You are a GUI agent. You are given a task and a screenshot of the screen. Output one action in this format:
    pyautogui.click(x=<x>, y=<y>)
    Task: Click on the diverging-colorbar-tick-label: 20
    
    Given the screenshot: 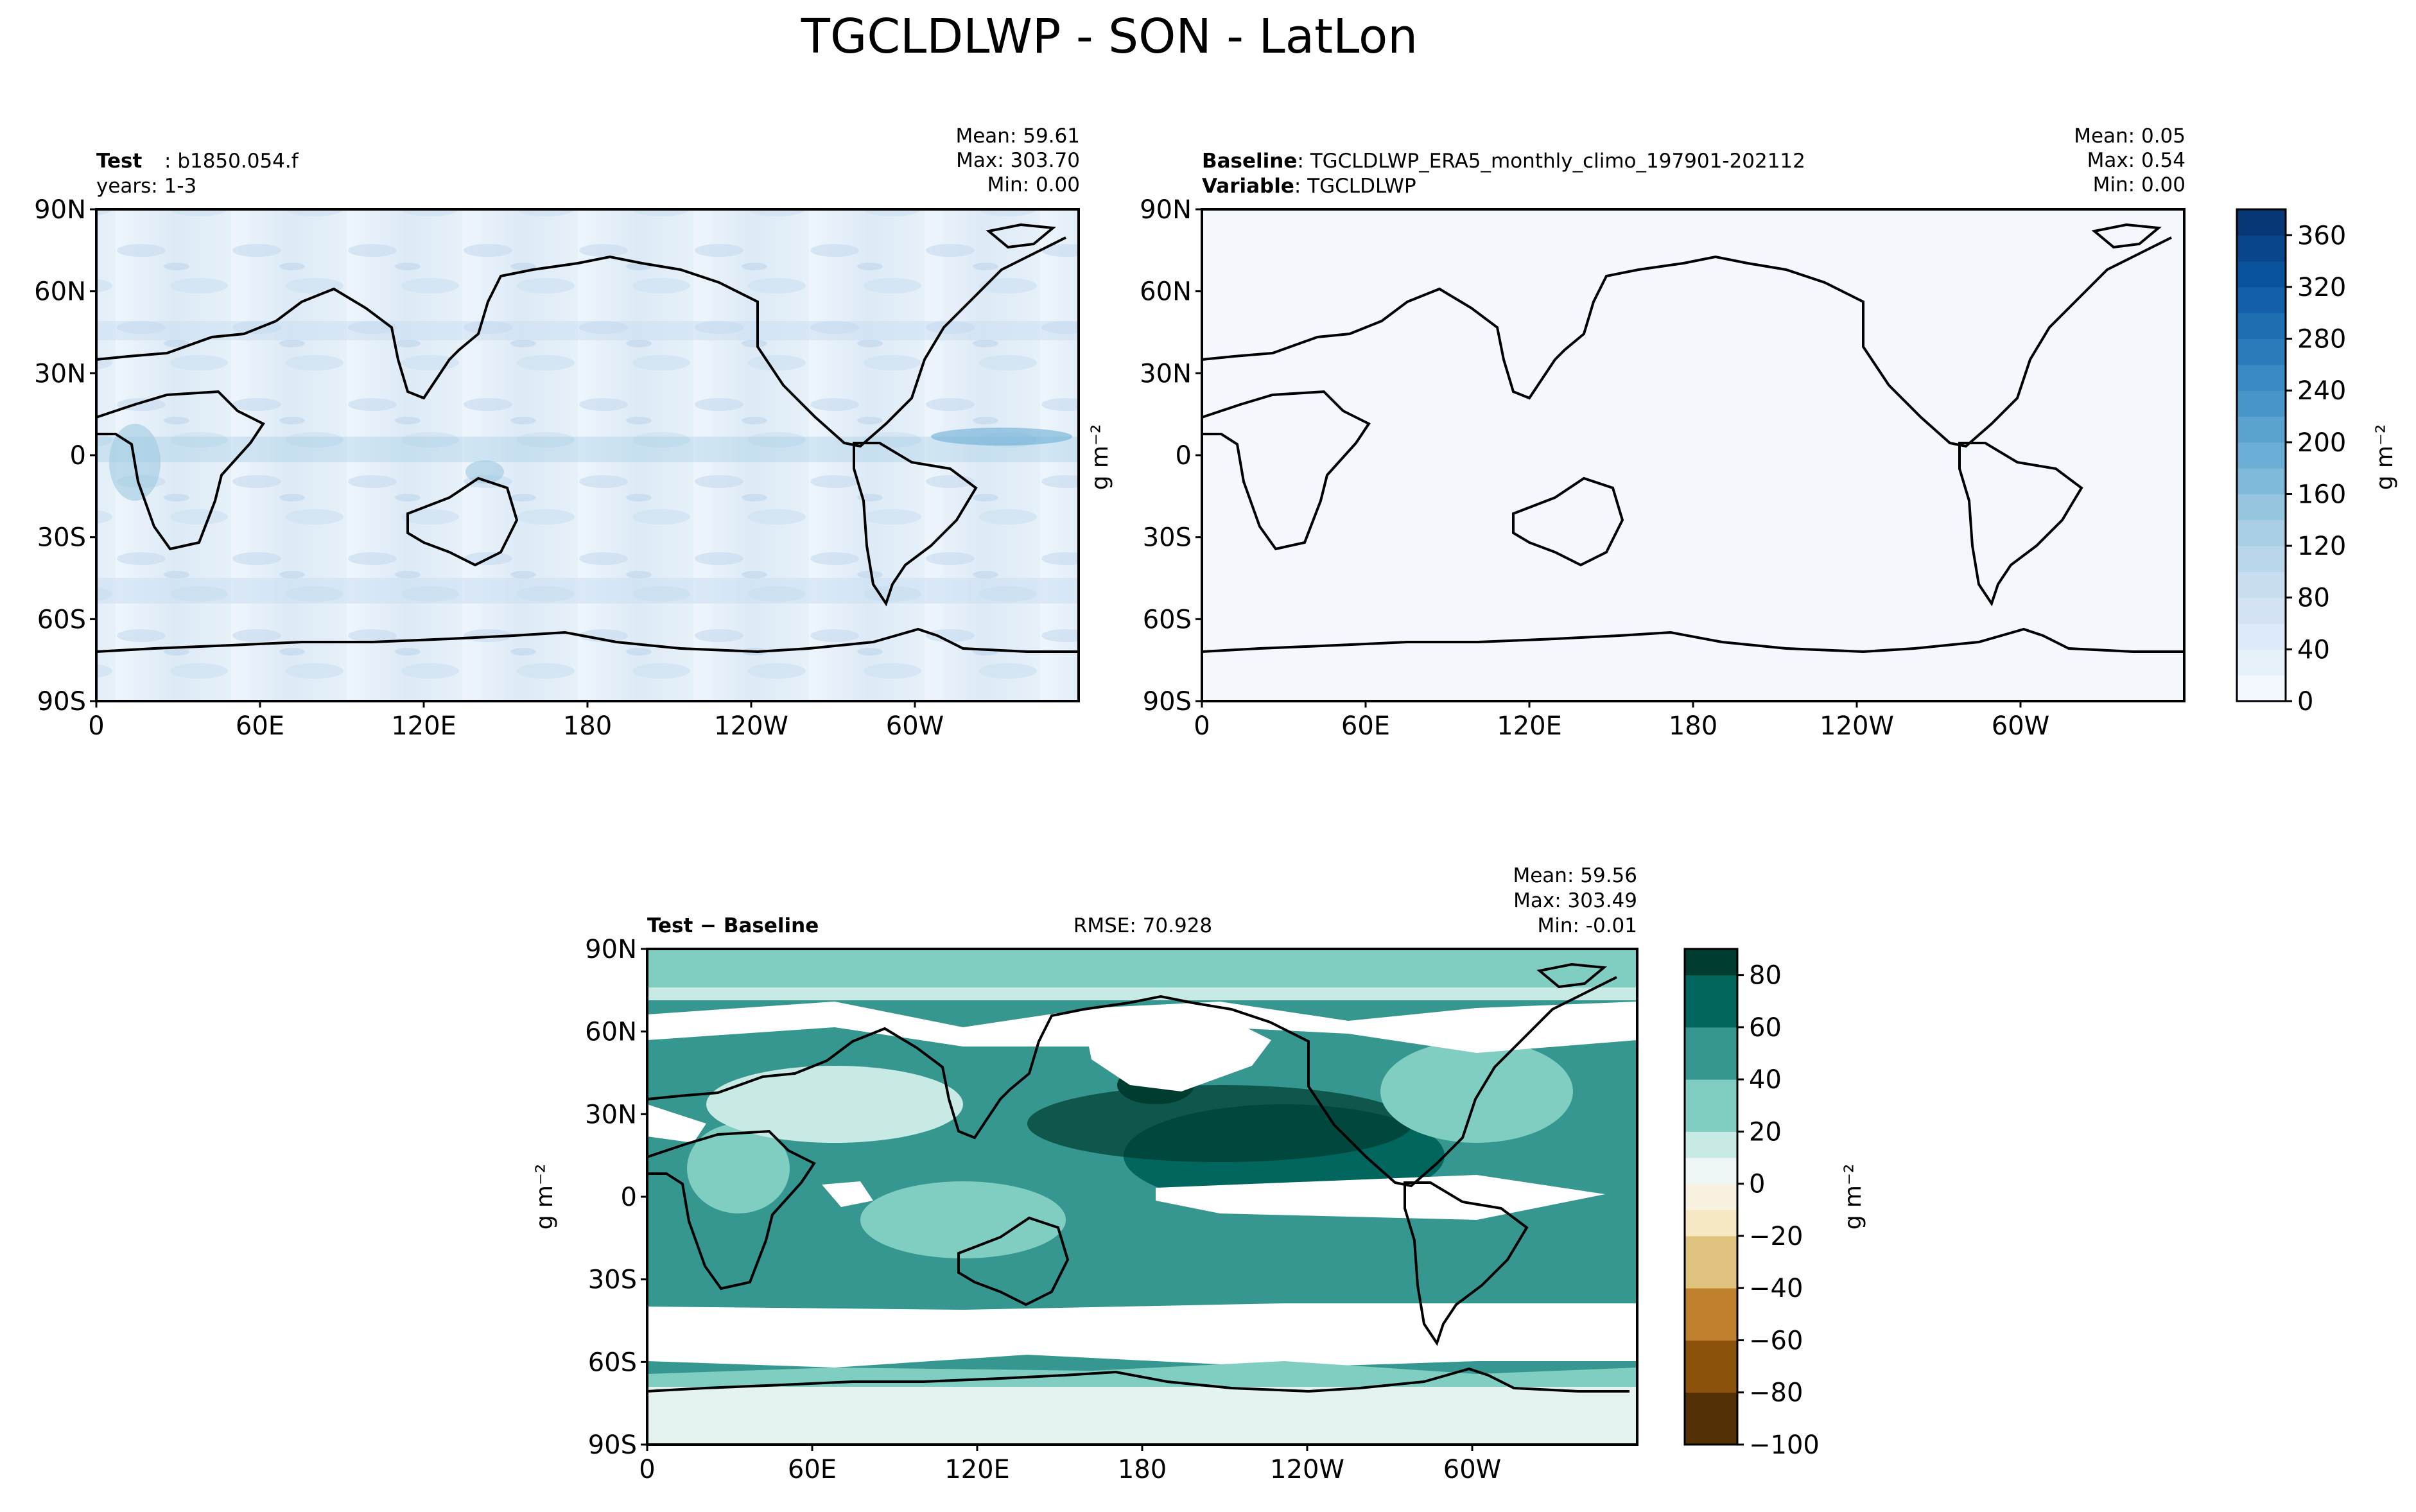 What is the action you would take?
    pyautogui.click(x=1765, y=1132)
    